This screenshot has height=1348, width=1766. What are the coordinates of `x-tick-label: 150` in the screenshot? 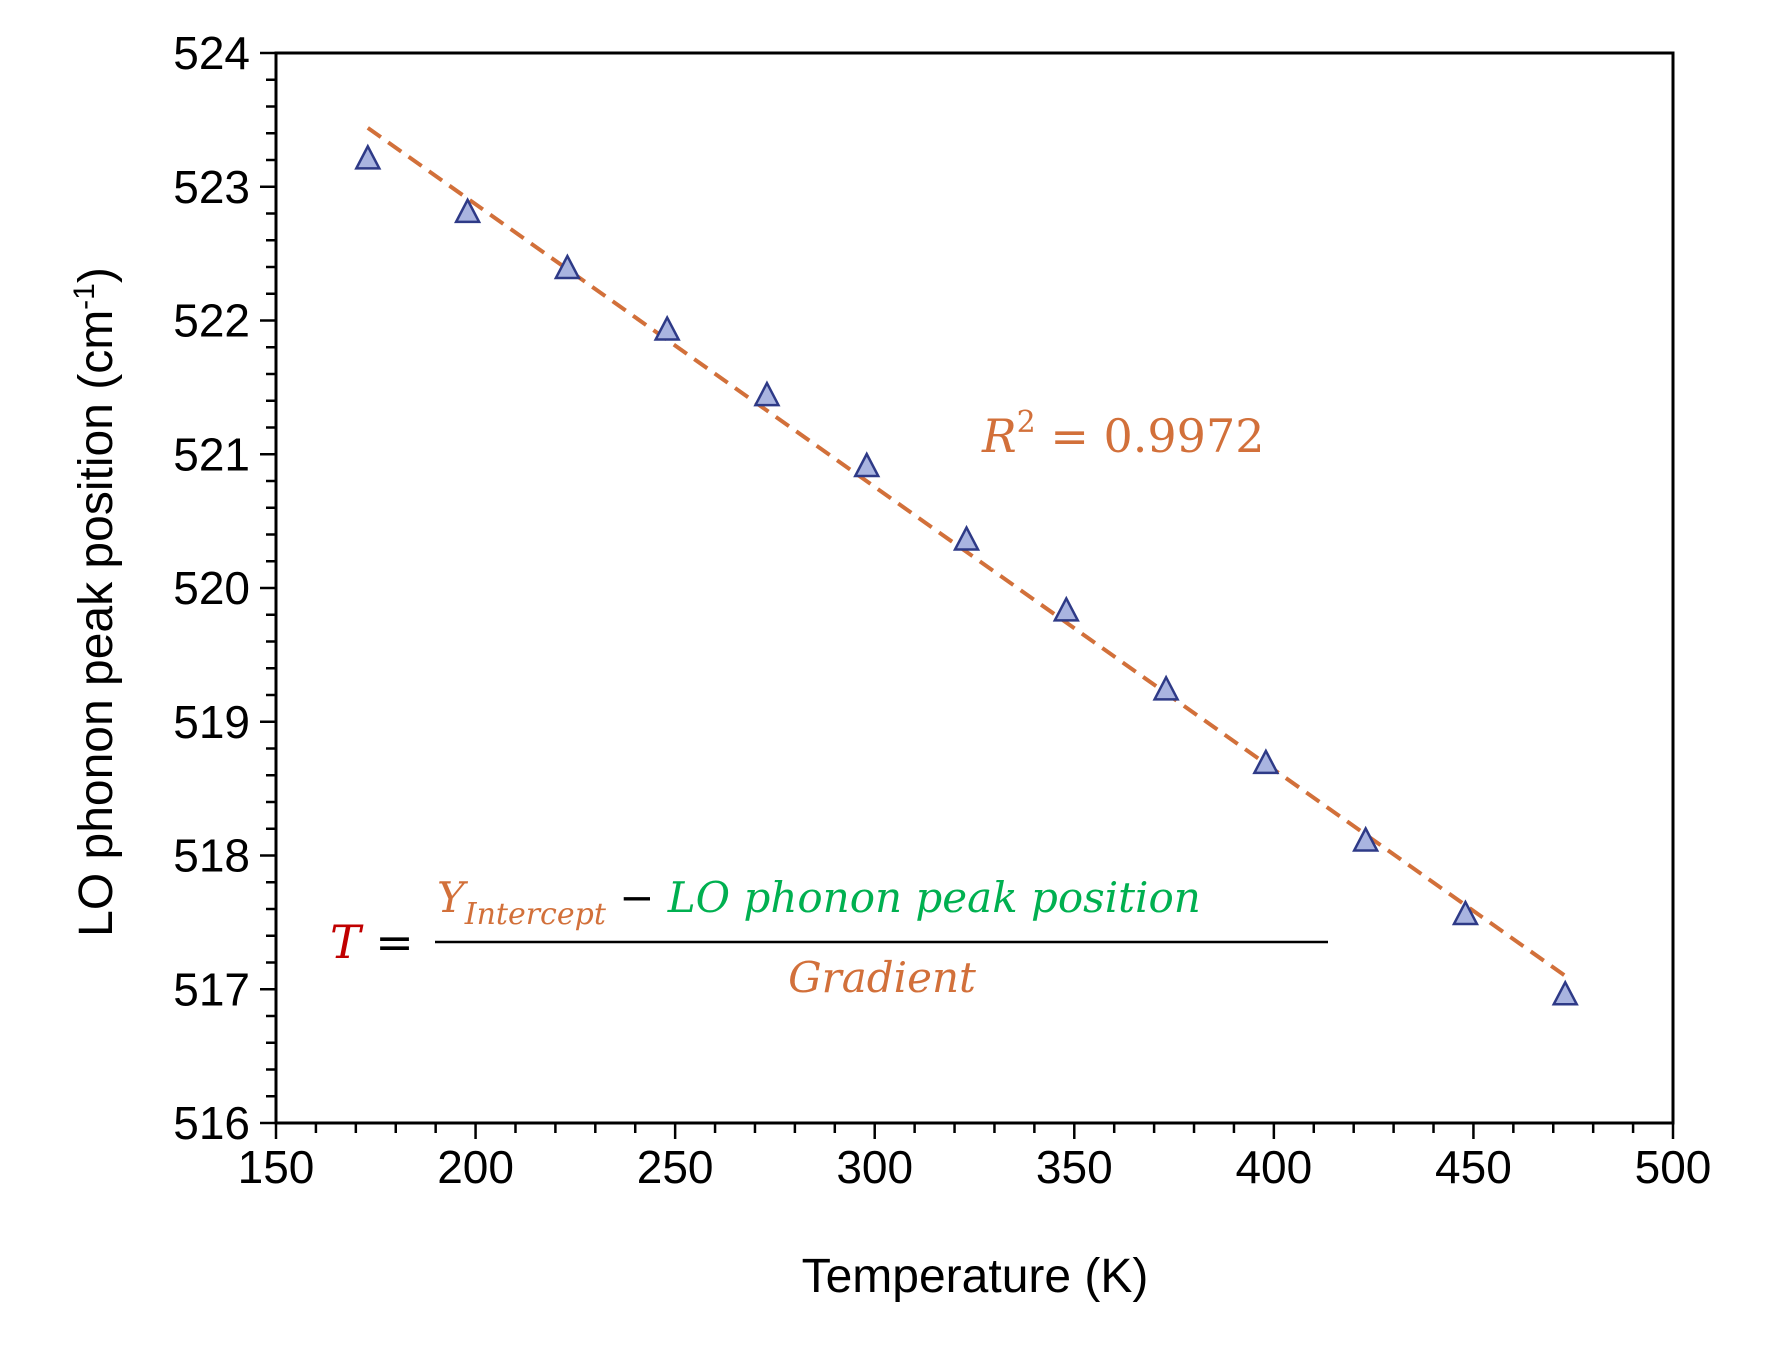 It's located at (276, 1167).